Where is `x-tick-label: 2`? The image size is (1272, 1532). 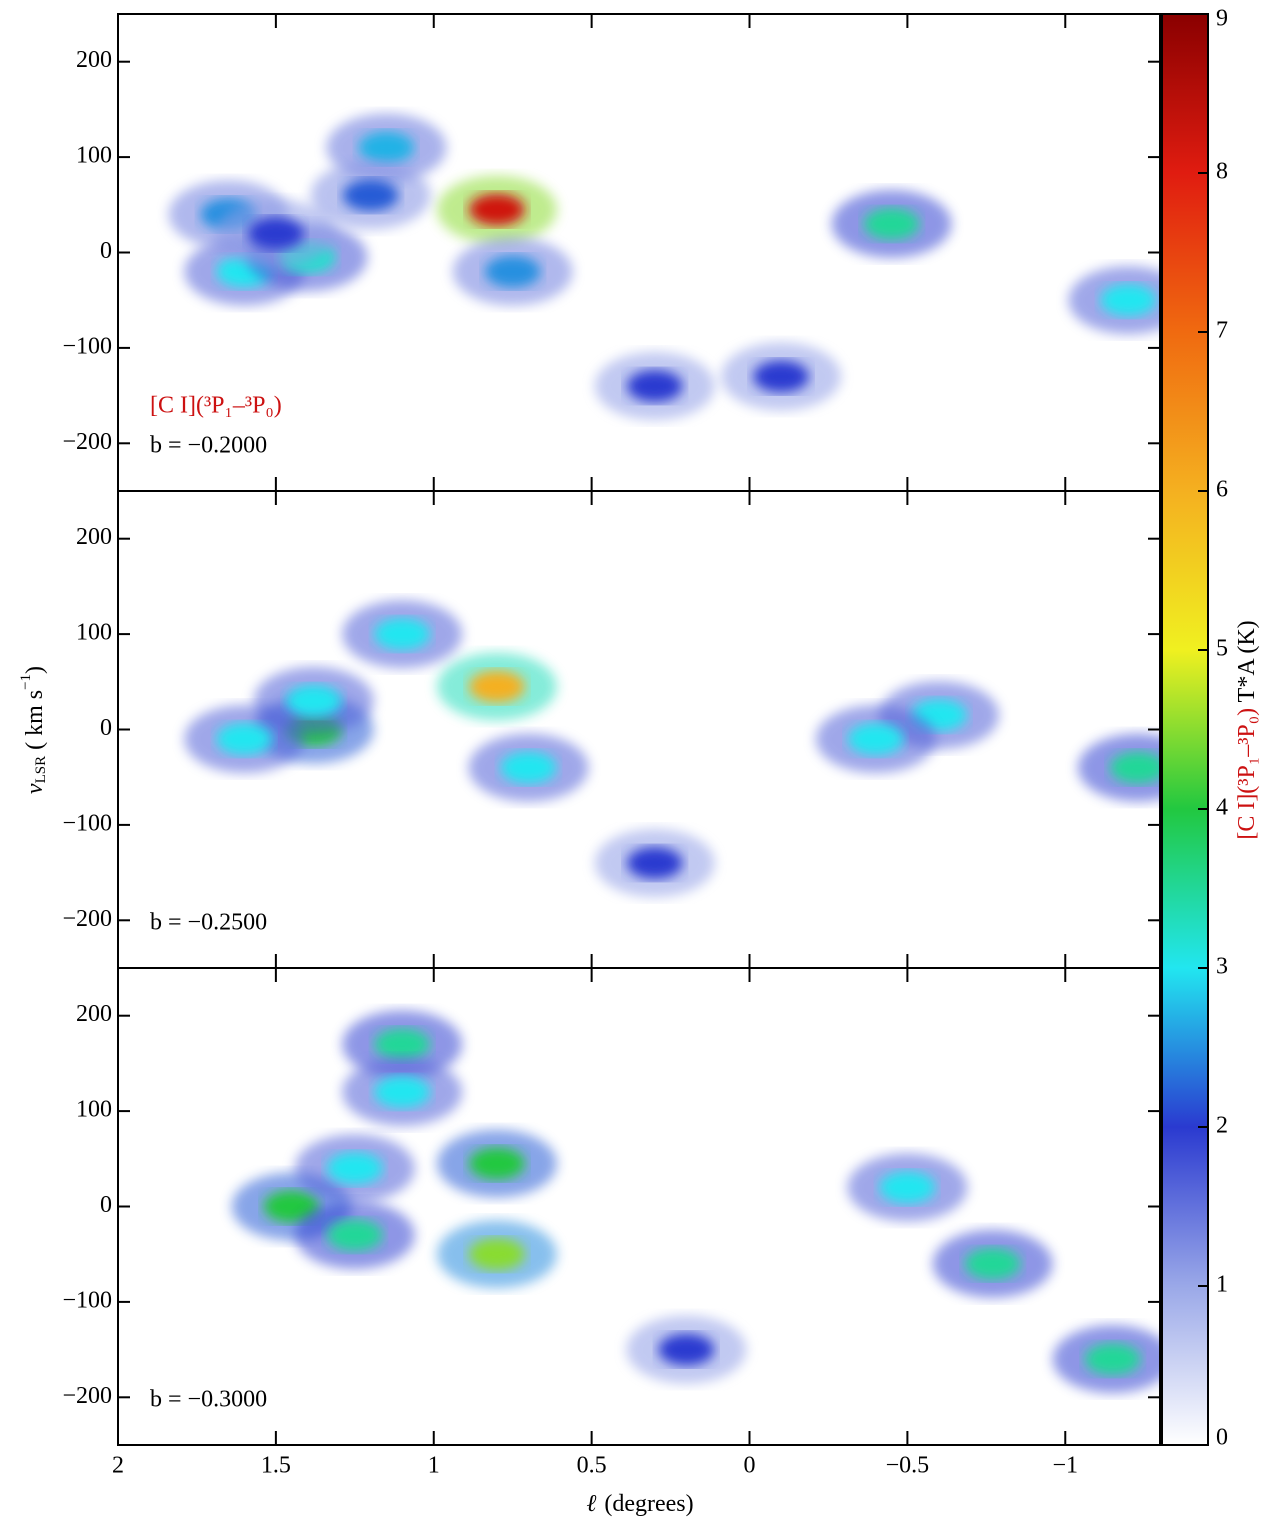 x-tick-label: 2 is located at coordinates (118, 1466).